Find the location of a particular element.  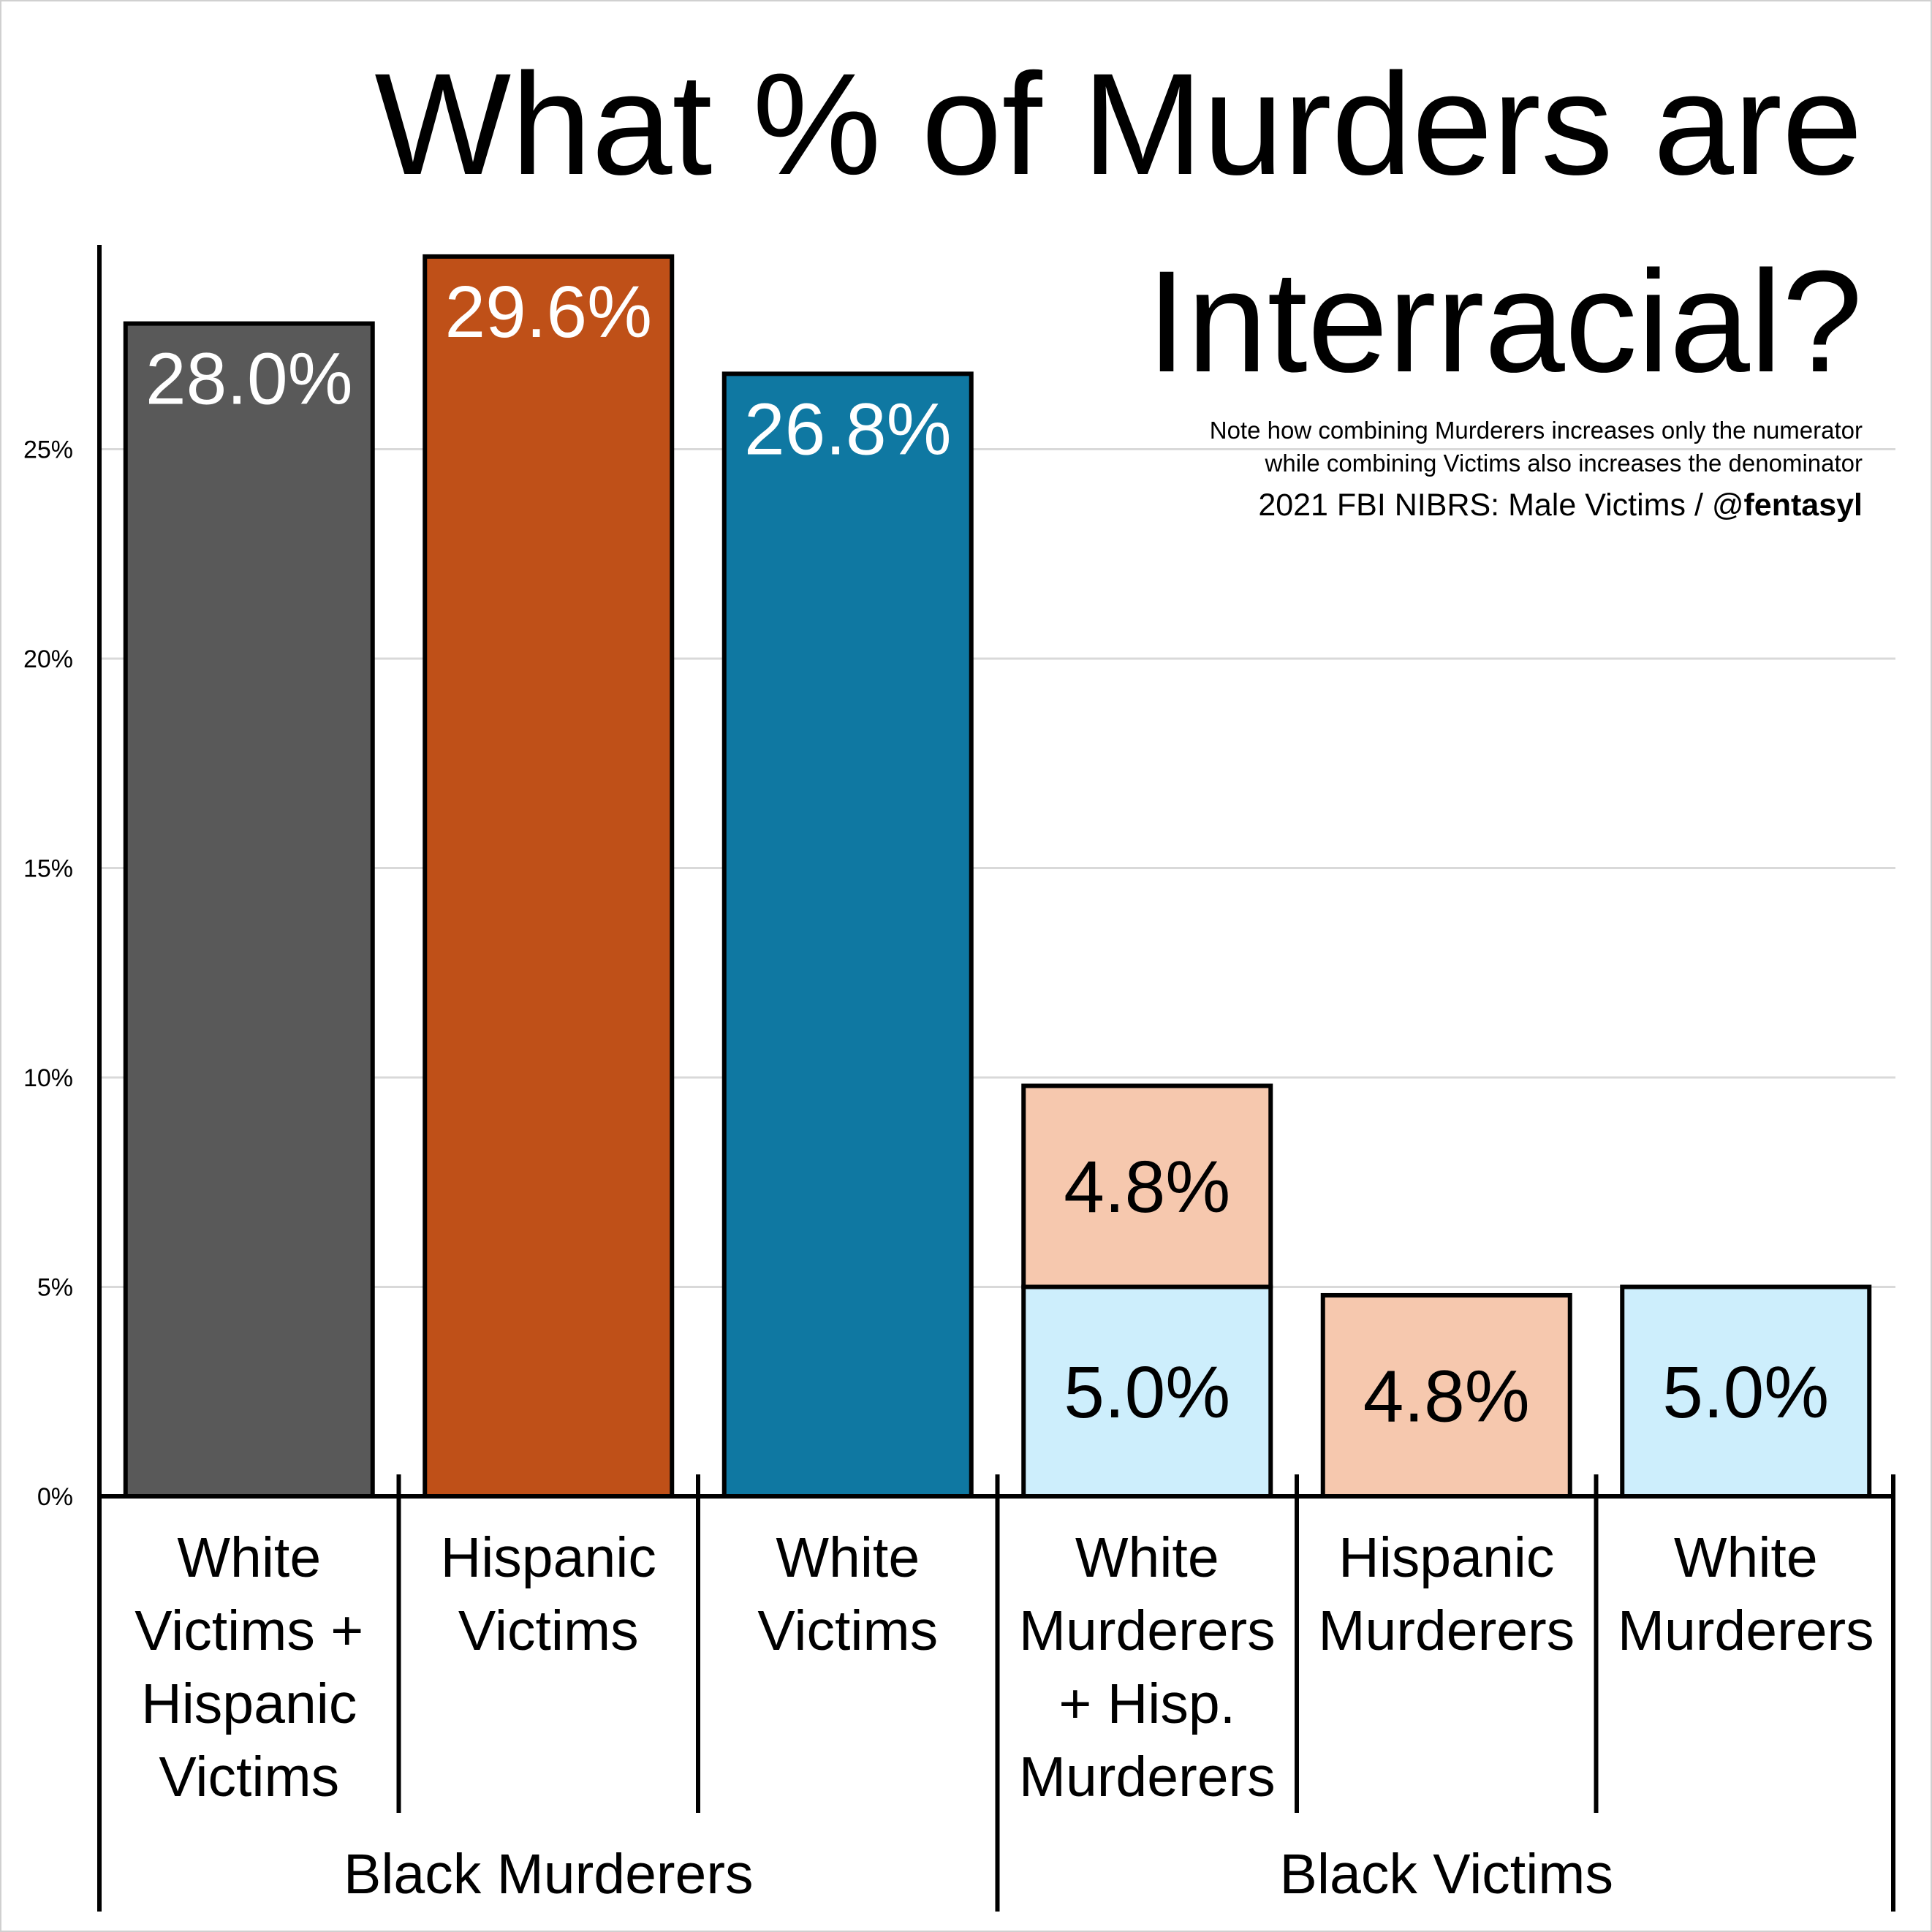

y-tick-label: 20% is located at coordinates (48, 659).